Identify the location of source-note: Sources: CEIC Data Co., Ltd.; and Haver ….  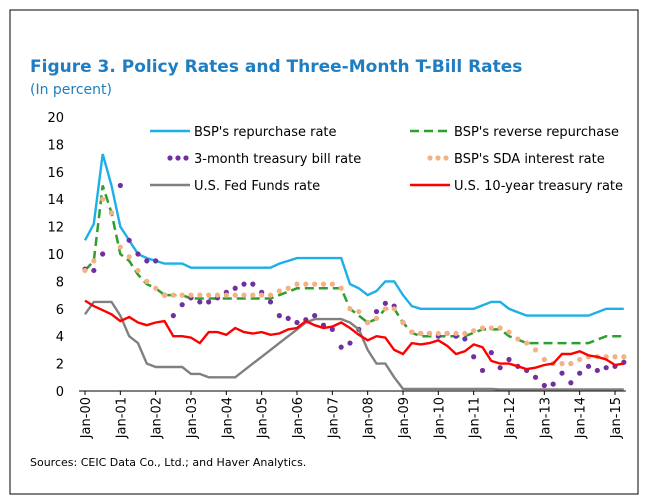
(168, 462).